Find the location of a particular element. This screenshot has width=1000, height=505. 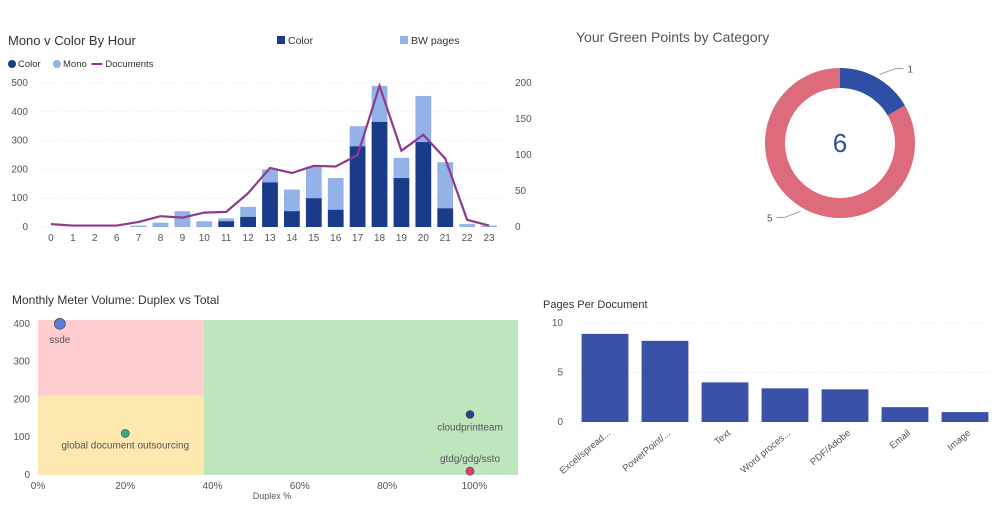

x-tick-label: 19 is located at coordinates (402, 238).